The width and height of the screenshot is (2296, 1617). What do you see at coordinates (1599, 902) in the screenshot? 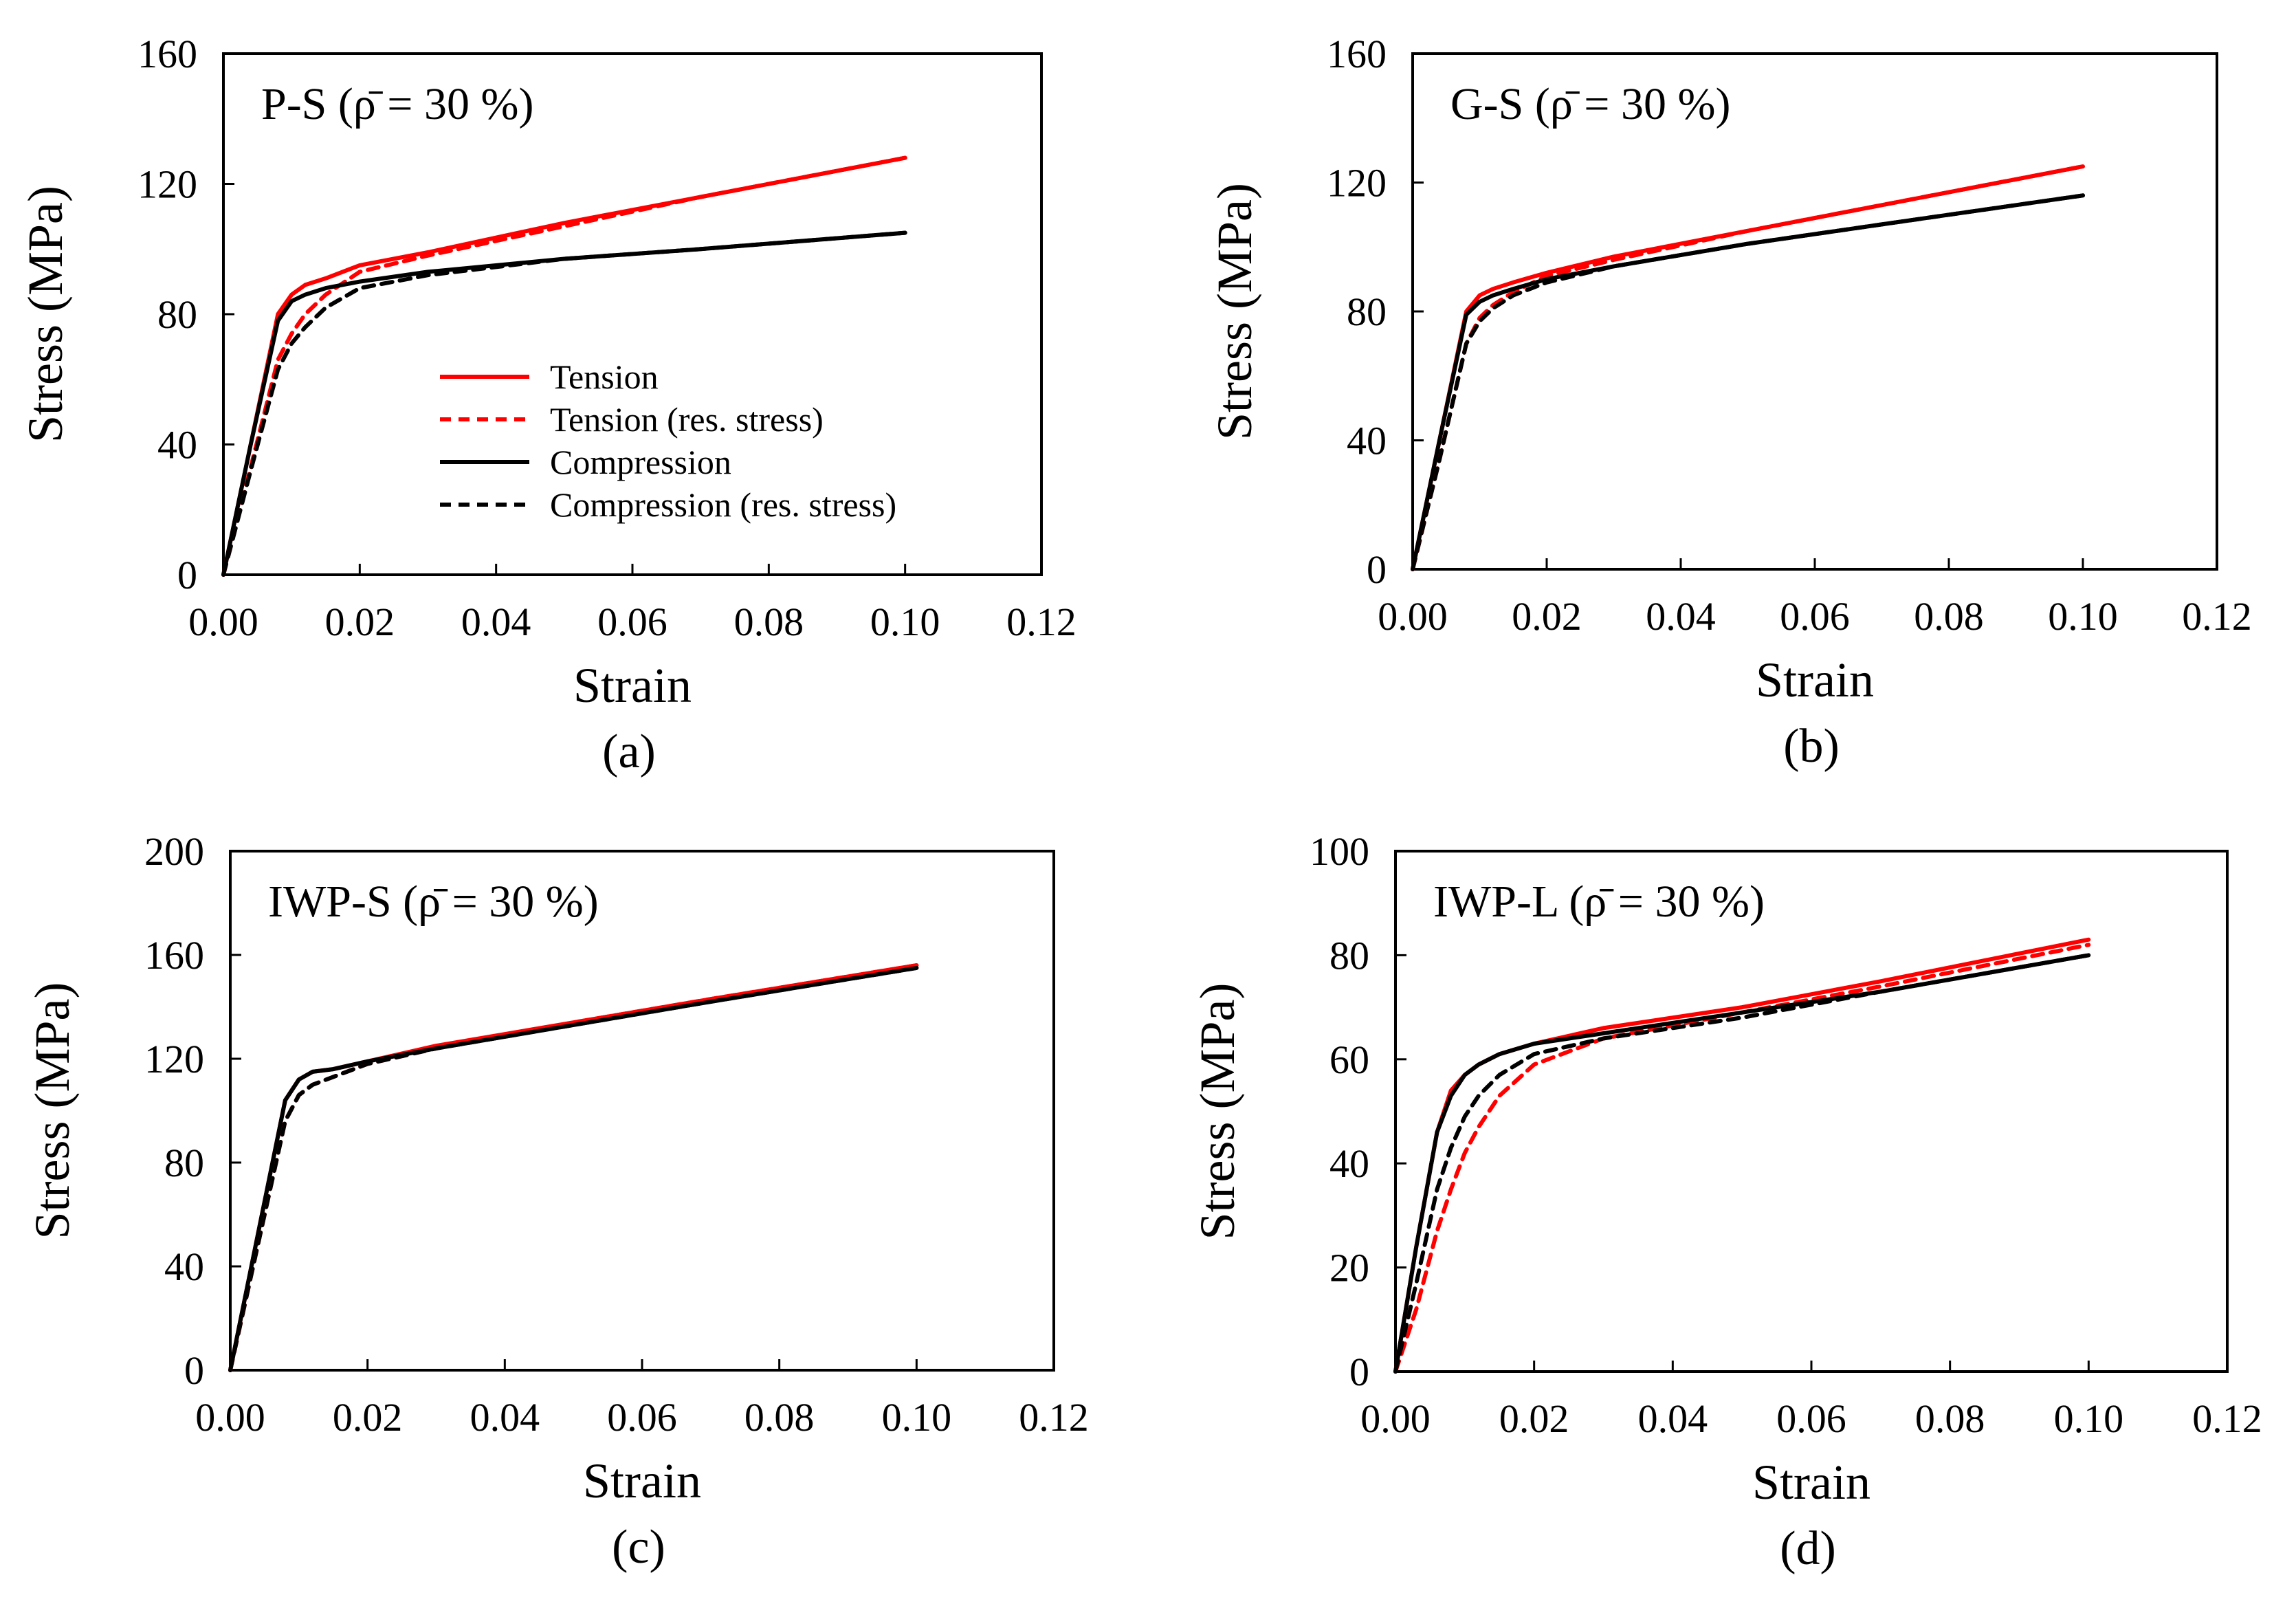
I see `panel-title: IWP-L (ρ̄ = 30 %)` at bounding box center [1599, 902].